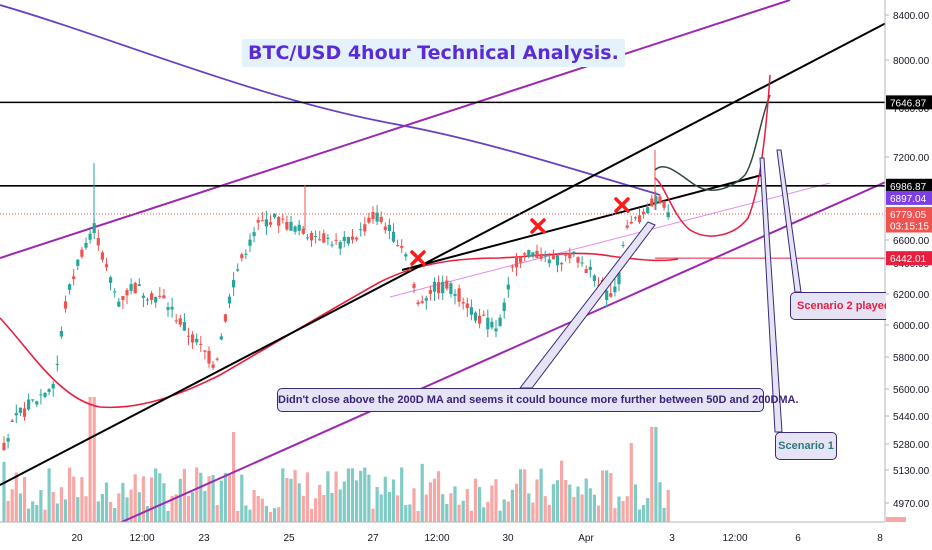 This screenshot has height=550, width=932. What do you see at coordinates (734, 538) in the screenshot?
I see `x-tick-label: 12:00` at bounding box center [734, 538].